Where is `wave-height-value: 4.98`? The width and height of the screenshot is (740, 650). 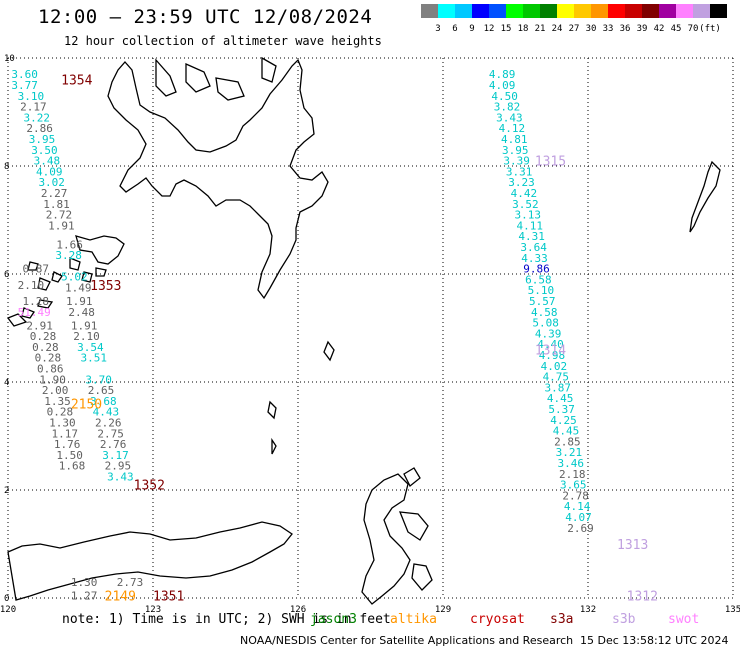 wave-height-value: 4.98 is located at coordinates (552, 355).